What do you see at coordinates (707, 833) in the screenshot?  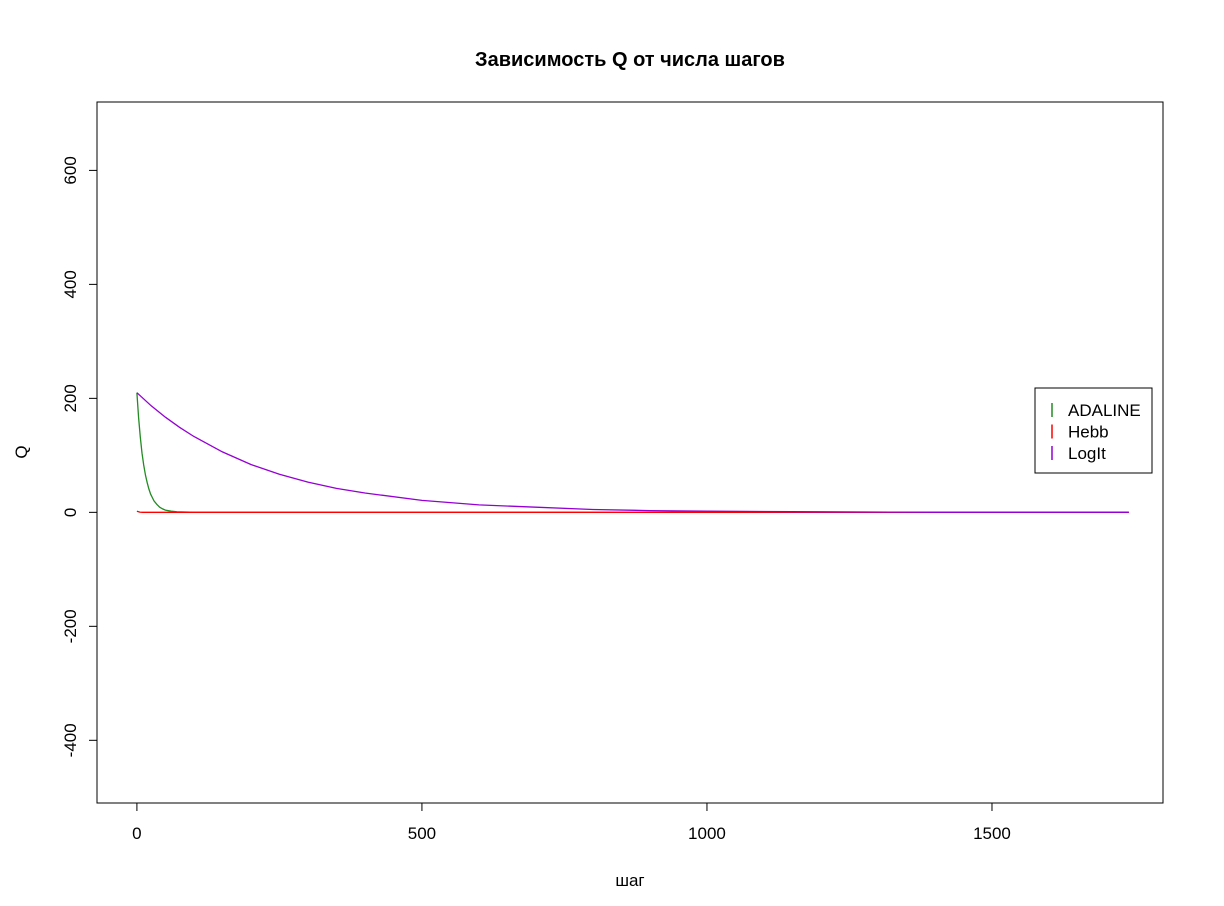 I see `x-tick-label: 1000` at bounding box center [707, 833].